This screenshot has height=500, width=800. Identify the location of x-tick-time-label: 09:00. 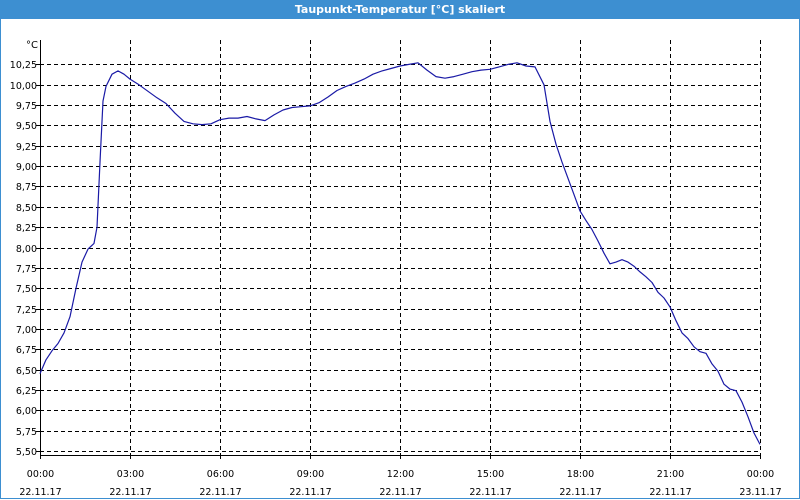
(310, 474).